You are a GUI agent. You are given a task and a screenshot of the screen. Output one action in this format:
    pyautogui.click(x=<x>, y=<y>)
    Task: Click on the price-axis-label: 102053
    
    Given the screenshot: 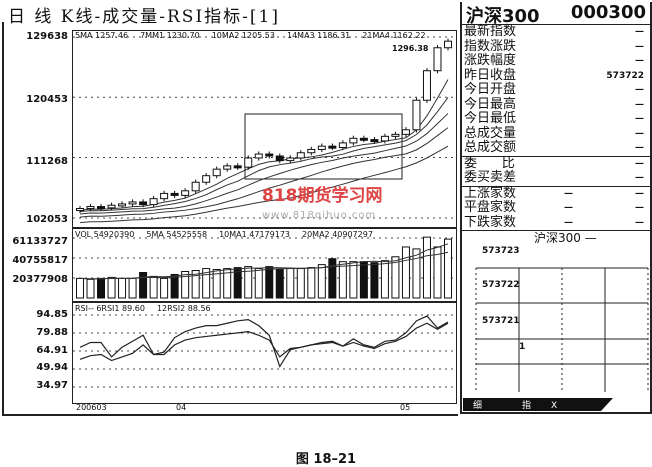 What is the action you would take?
    pyautogui.click(x=47, y=219)
    